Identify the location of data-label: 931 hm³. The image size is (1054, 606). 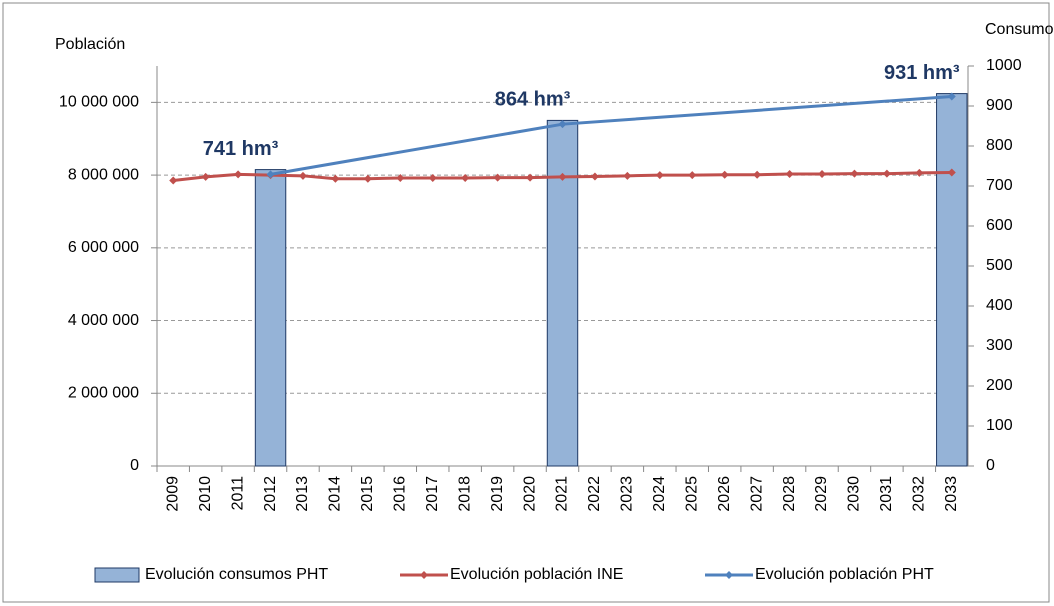
(922, 73).